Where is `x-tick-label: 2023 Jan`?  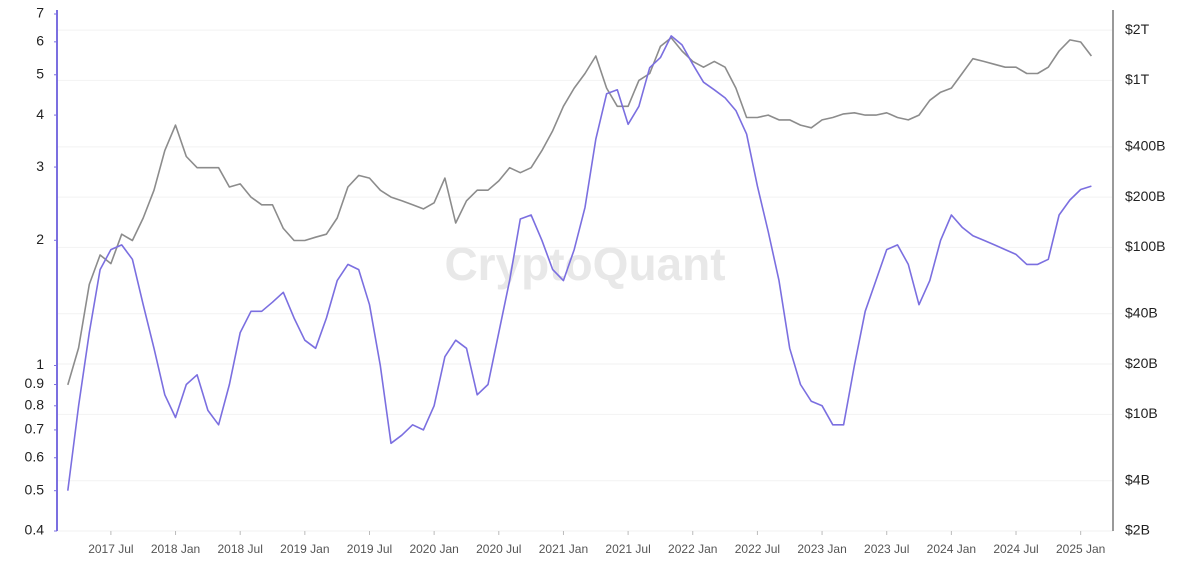 x-tick-label: 2023 Jan is located at coordinates (821, 549).